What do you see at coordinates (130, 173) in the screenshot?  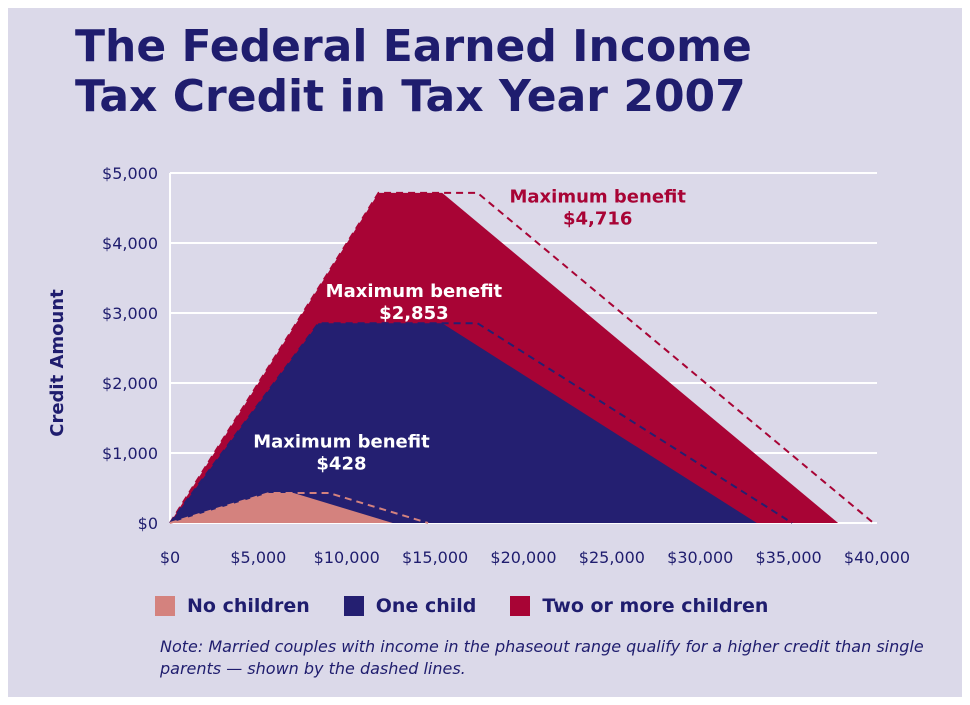 I see `y-tick-label: $5,000` at bounding box center [130, 173].